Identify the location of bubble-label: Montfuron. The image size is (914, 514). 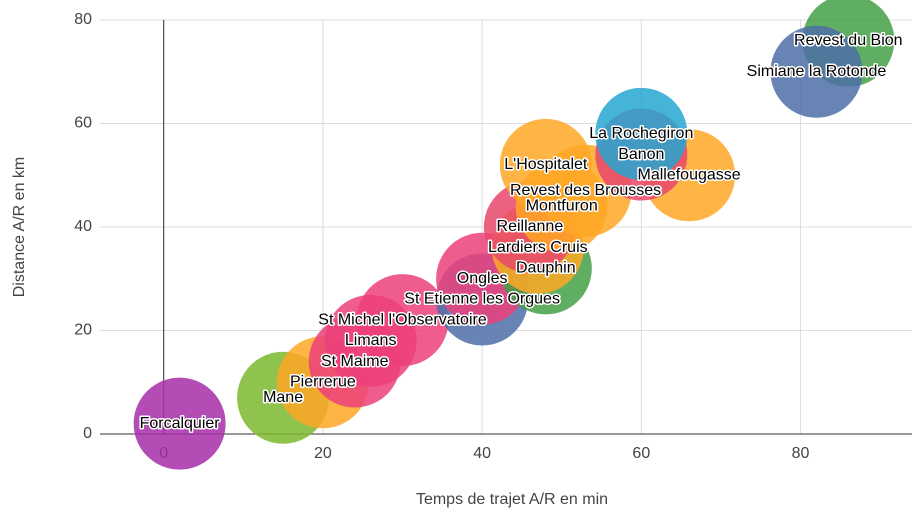
(562, 206).